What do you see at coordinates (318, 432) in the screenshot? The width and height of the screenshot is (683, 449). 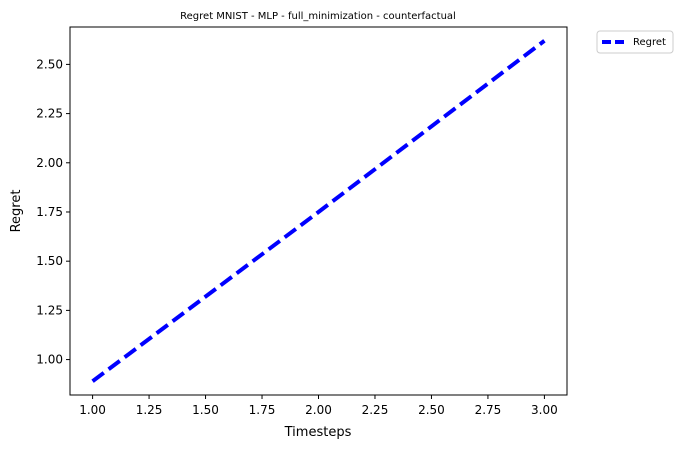 I see `x-axis-label: Timesteps` at bounding box center [318, 432].